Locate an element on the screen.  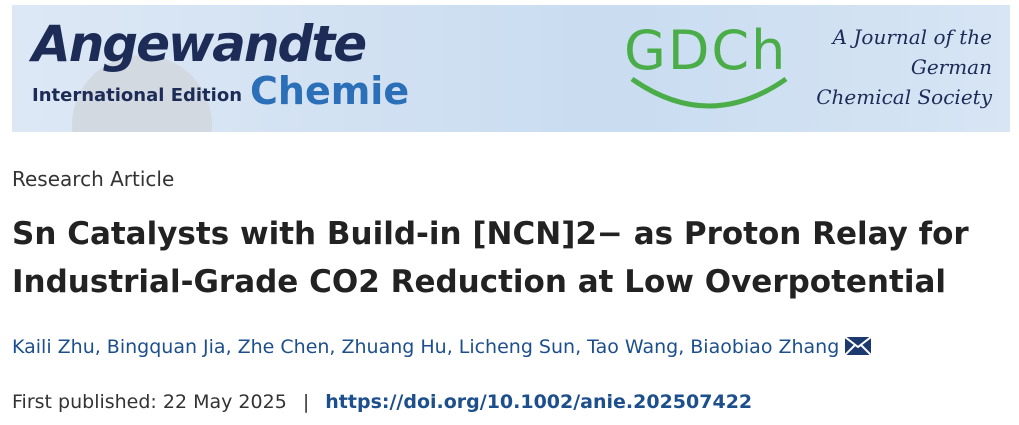
author: Zhe Chen, is located at coordinates (286, 347).